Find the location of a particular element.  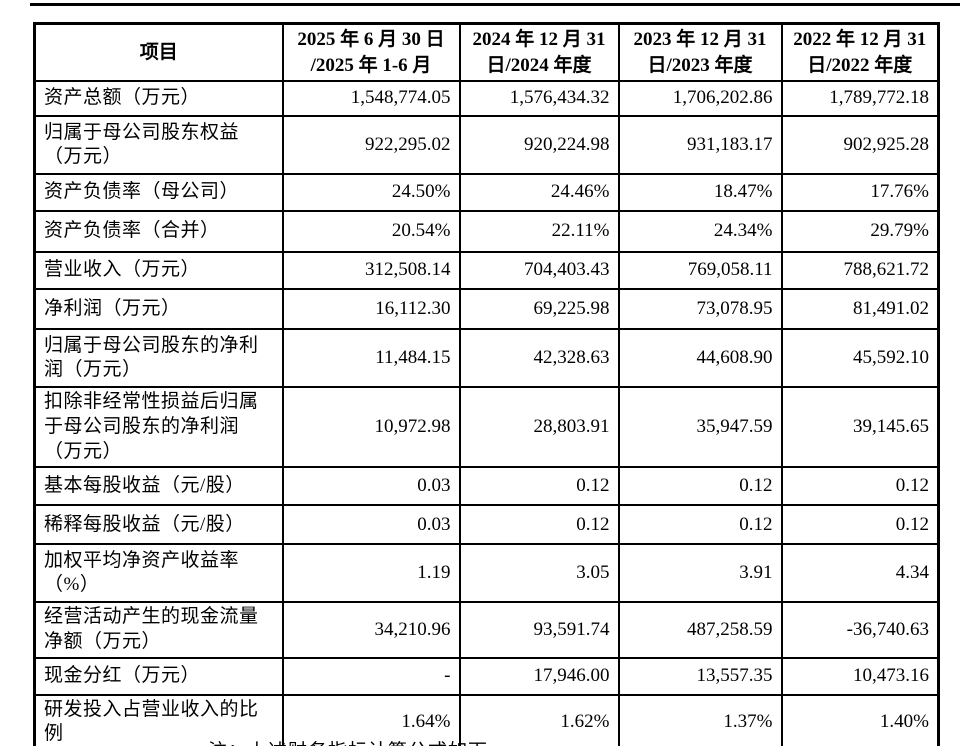

value-cell: 69,225.98 is located at coordinates (539, 309).